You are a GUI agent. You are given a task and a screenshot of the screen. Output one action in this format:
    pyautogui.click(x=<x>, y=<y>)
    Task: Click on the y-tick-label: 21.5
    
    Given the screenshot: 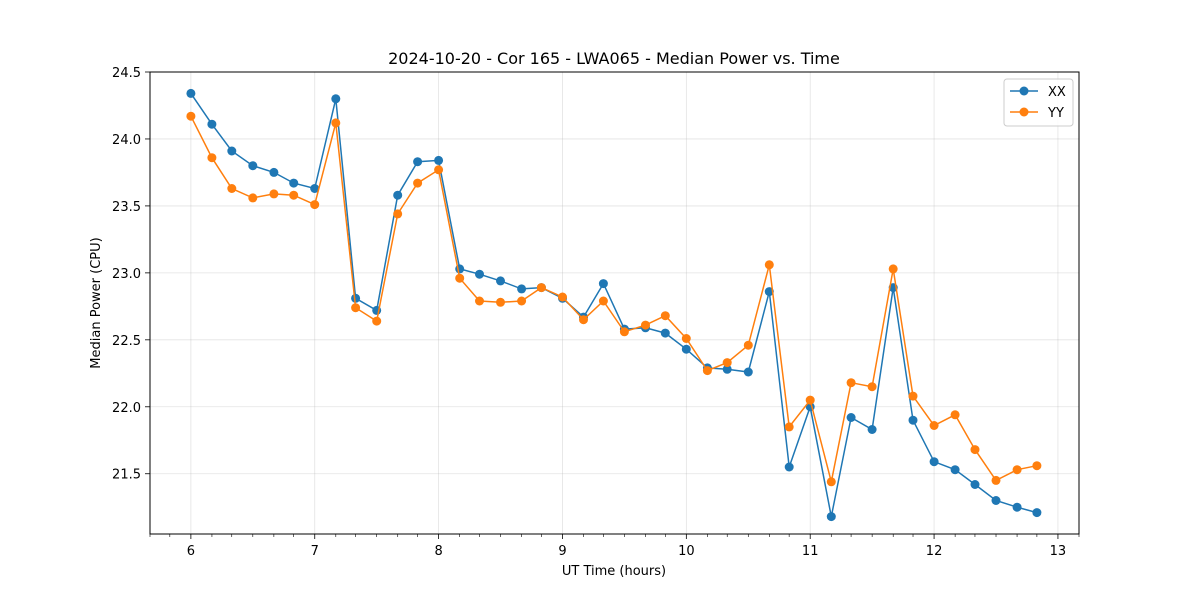 What is the action you would take?
    pyautogui.click(x=126, y=475)
    